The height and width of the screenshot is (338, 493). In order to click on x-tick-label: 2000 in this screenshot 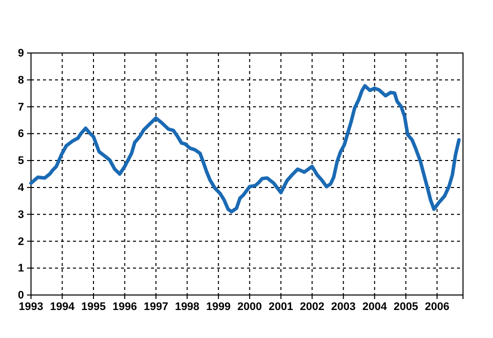, I will do `click(249, 306)`.